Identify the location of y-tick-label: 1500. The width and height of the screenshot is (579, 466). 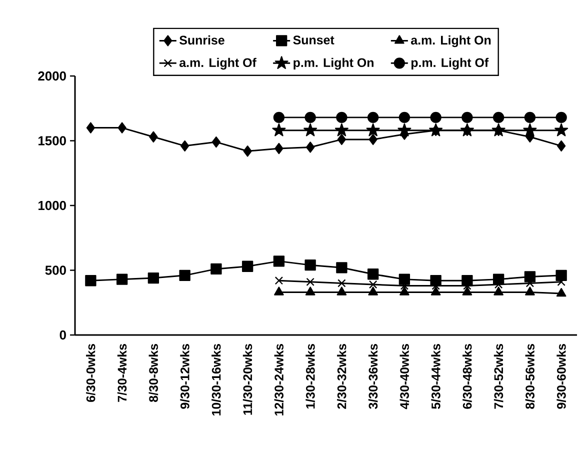
(52, 141).